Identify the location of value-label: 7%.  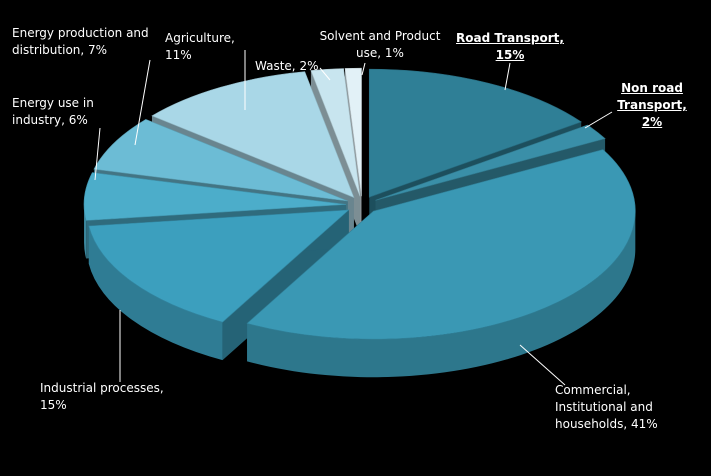
(98, 50).